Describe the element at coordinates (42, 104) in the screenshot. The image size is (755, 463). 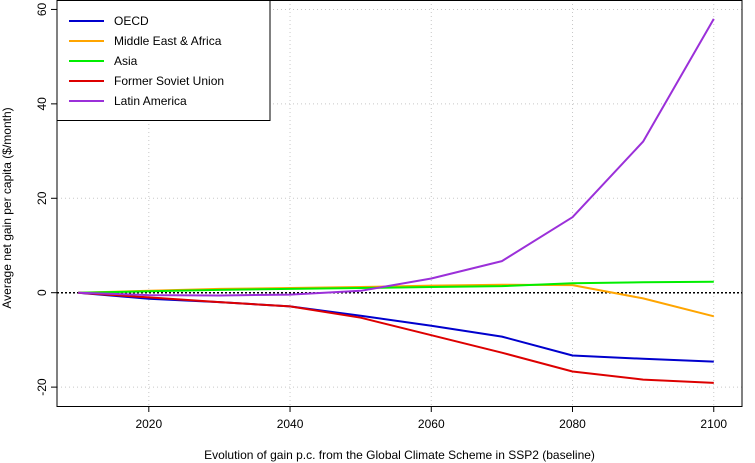
I see `y-tick-label: 40` at that location.